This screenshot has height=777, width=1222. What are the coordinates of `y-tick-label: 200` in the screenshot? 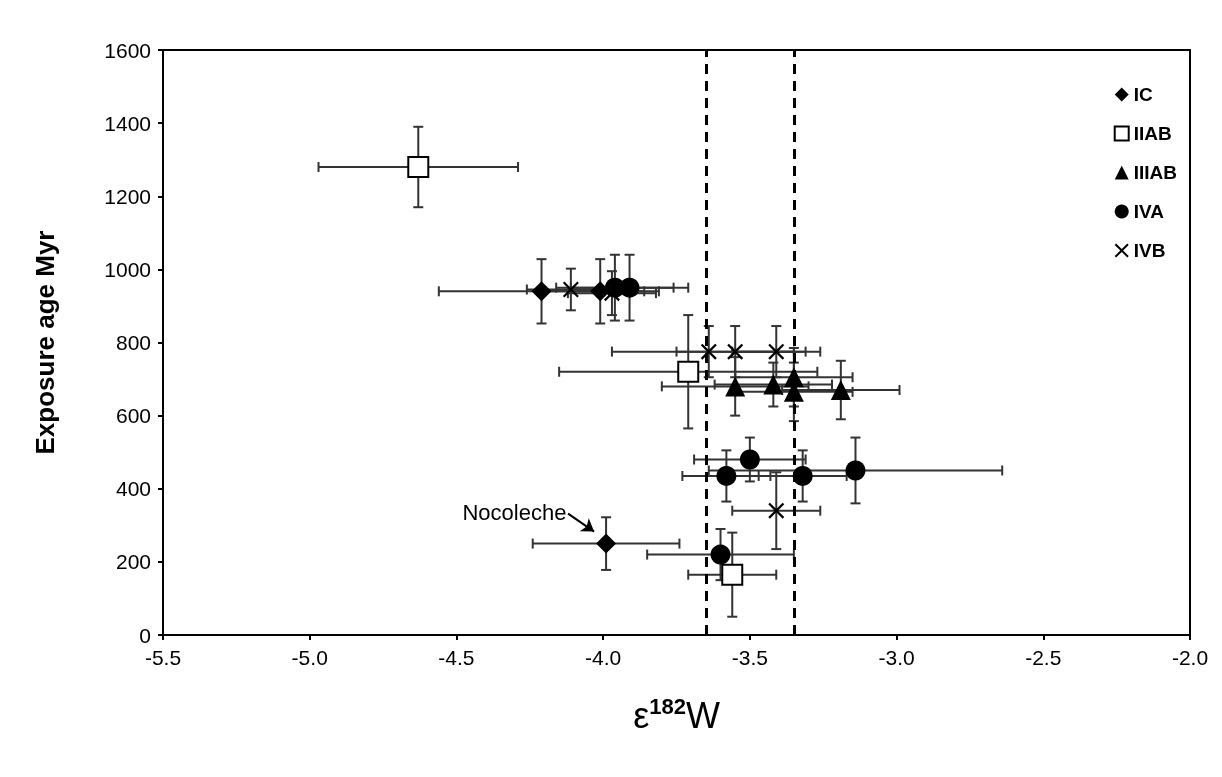 It's located at (133, 562).